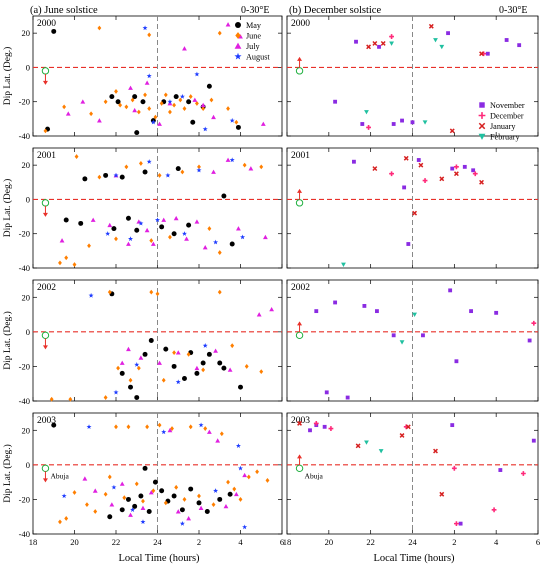  I want to click on dip-arrowhead, so click(300, 323).